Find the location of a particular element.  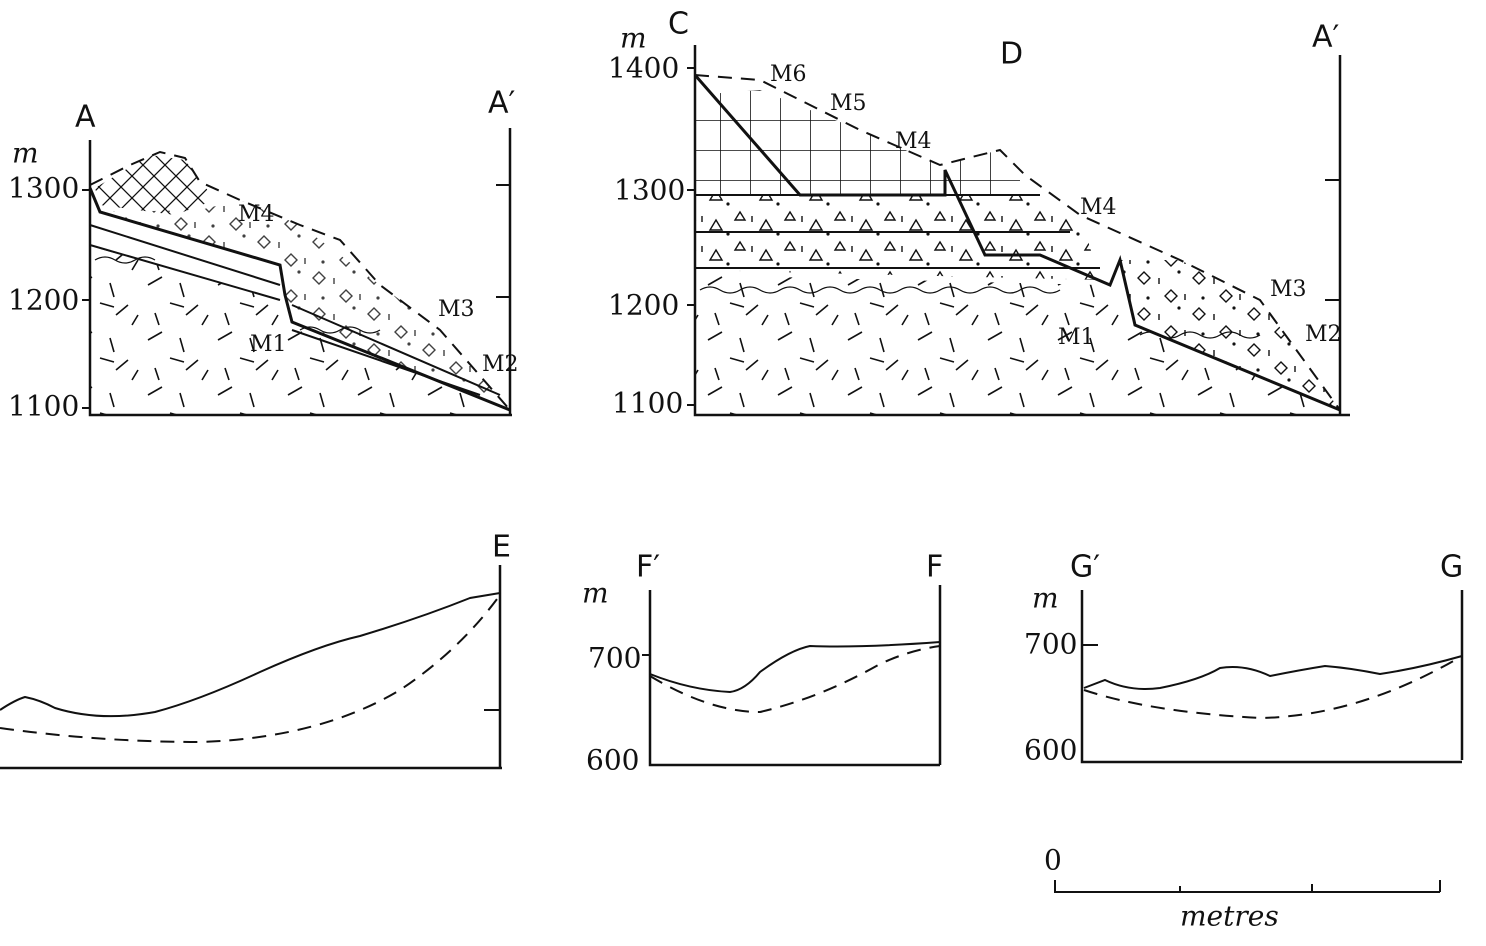

section-e: E is located at coordinates (255, 650).